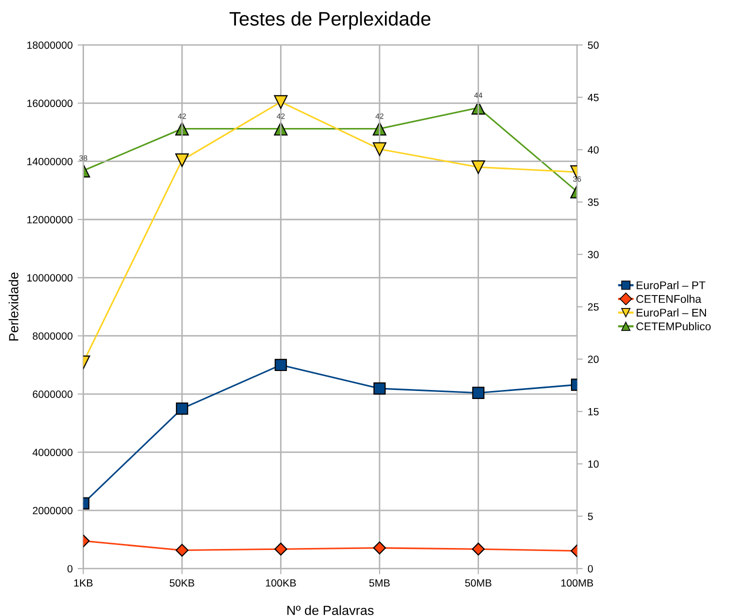 Image resolution: width=737 pixels, height=616 pixels. What do you see at coordinates (669, 298) in the screenshot?
I see `legend-label: CETENFolha` at bounding box center [669, 298].